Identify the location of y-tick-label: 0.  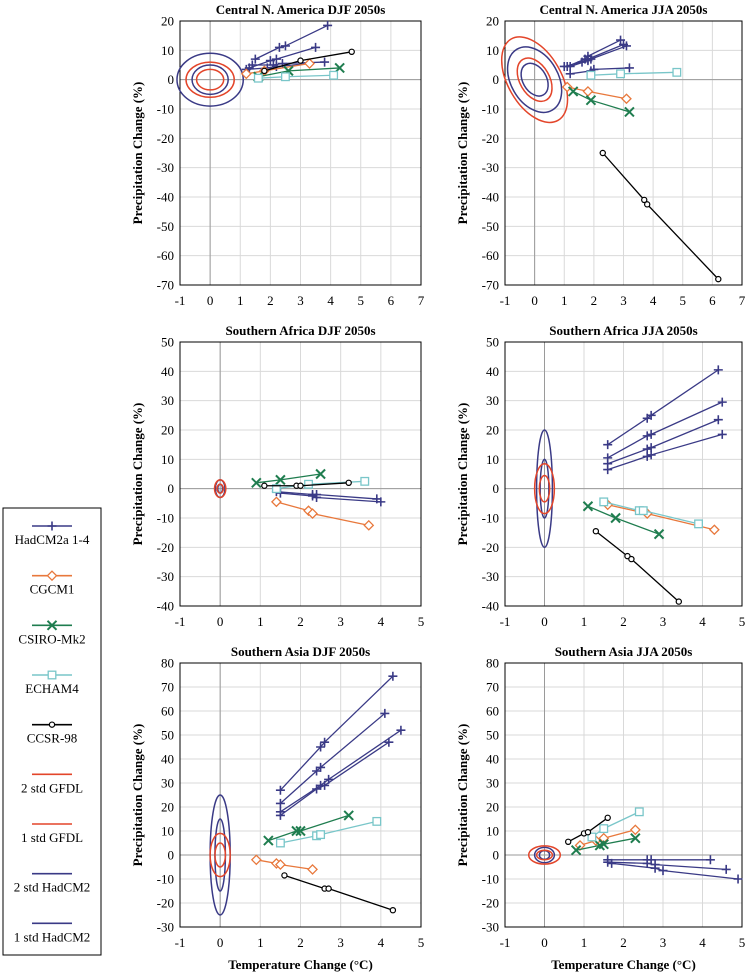
(171, 488).